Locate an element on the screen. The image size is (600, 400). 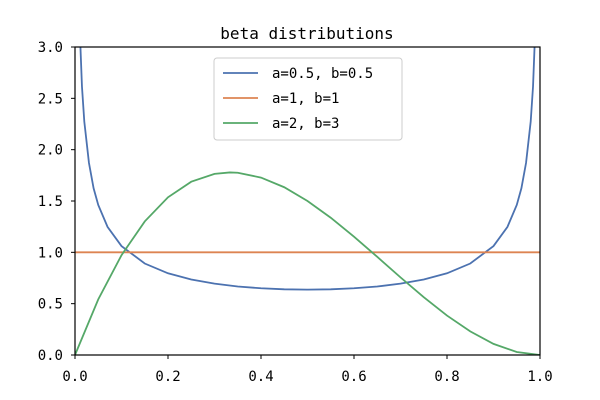
legend-label: a=1, b=1 is located at coordinates (305, 99).